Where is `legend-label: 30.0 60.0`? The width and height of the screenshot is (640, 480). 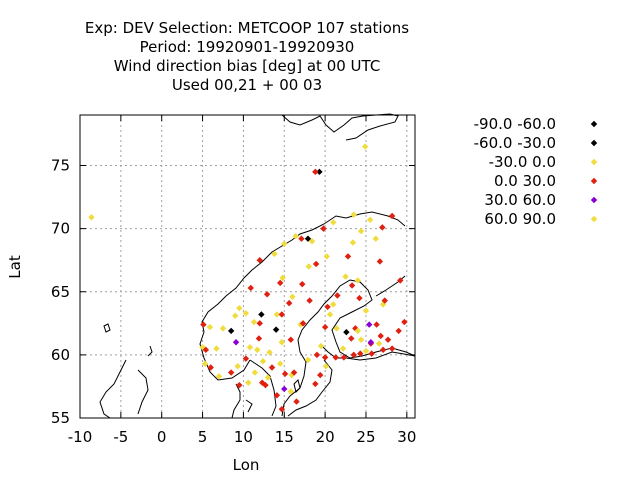
legend-label: 30.0 60.0 is located at coordinates (520, 200).